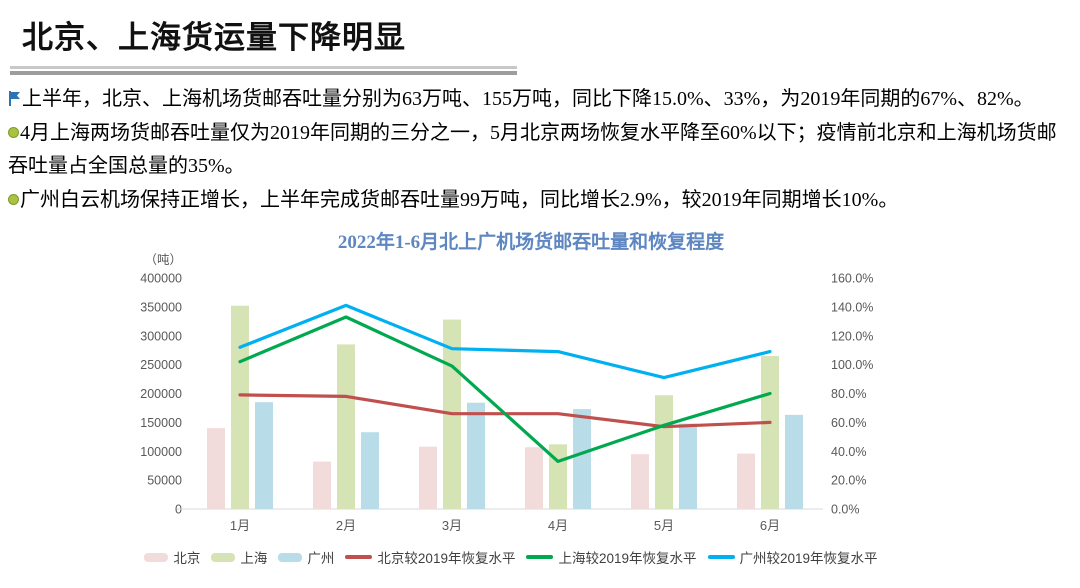 The height and width of the screenshot is (588, 1080). What do you see at coordinates (214, 37) in the screenshot?
I see `page-title: 北京、上海货运量下降明显` at bounding box center [214, 37].